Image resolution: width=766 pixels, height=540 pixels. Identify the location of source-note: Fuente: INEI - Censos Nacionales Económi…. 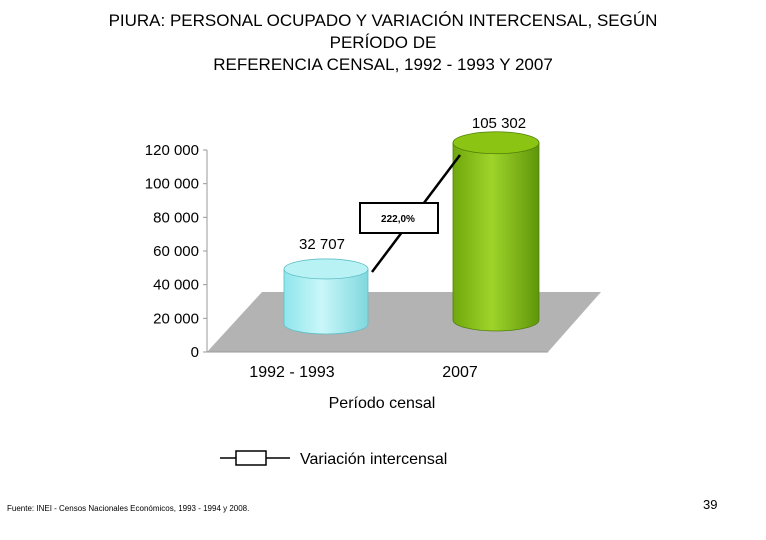
(128, 508).